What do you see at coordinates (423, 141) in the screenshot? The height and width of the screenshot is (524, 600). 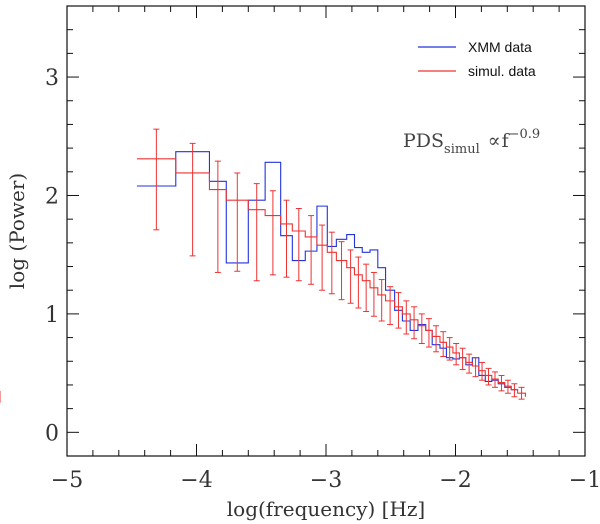 I see `annotation-base: PDS` at bounding box center [423, 141].